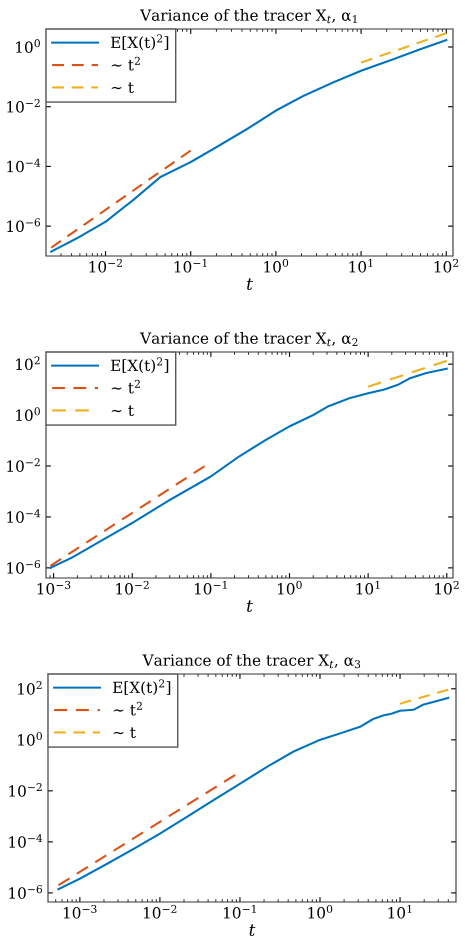 The height and width of the screenshot is (952, 465). Describe the element at coordinates (248, 16) in the screenshot. I see `chart-title: Variance of the tracer X$_{t}$, α$_{1}$` at that location.